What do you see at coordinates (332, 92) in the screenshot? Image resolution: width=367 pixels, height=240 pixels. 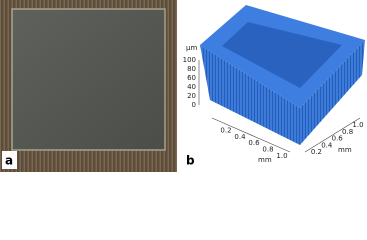 I see `front-right-wall` at bounding box center [332, 92].